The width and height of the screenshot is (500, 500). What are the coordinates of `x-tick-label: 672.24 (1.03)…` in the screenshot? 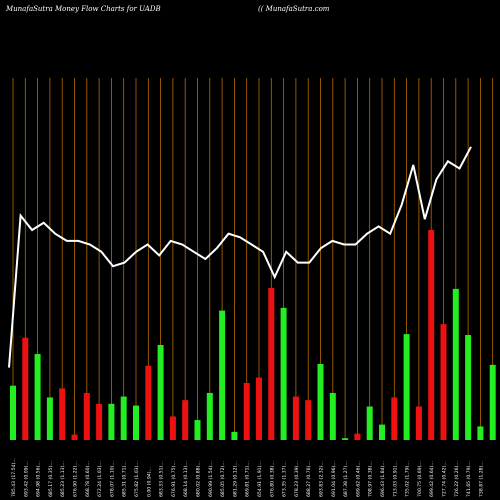 It's located at (100, 479).